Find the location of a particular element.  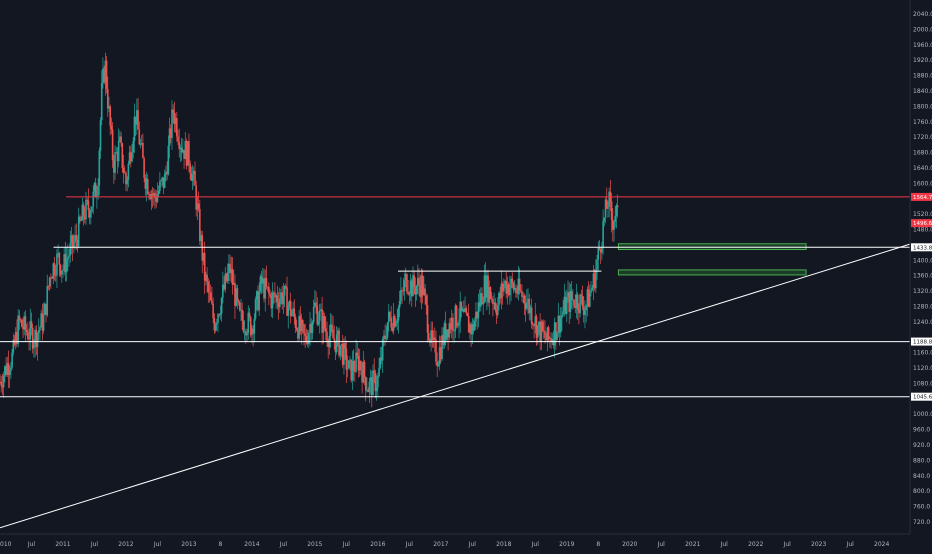

x-tick-label-19: 8 is located at coordinates (598, 544).